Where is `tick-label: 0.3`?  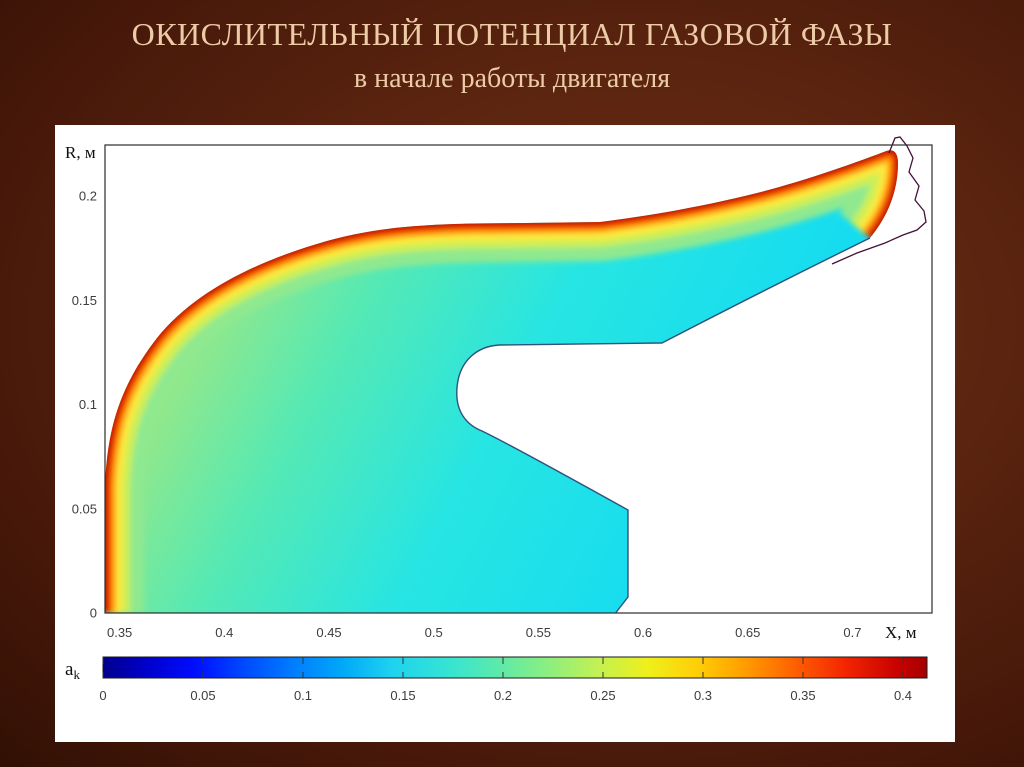
tick-label: 0.3 is located at coordinates (703, 695).